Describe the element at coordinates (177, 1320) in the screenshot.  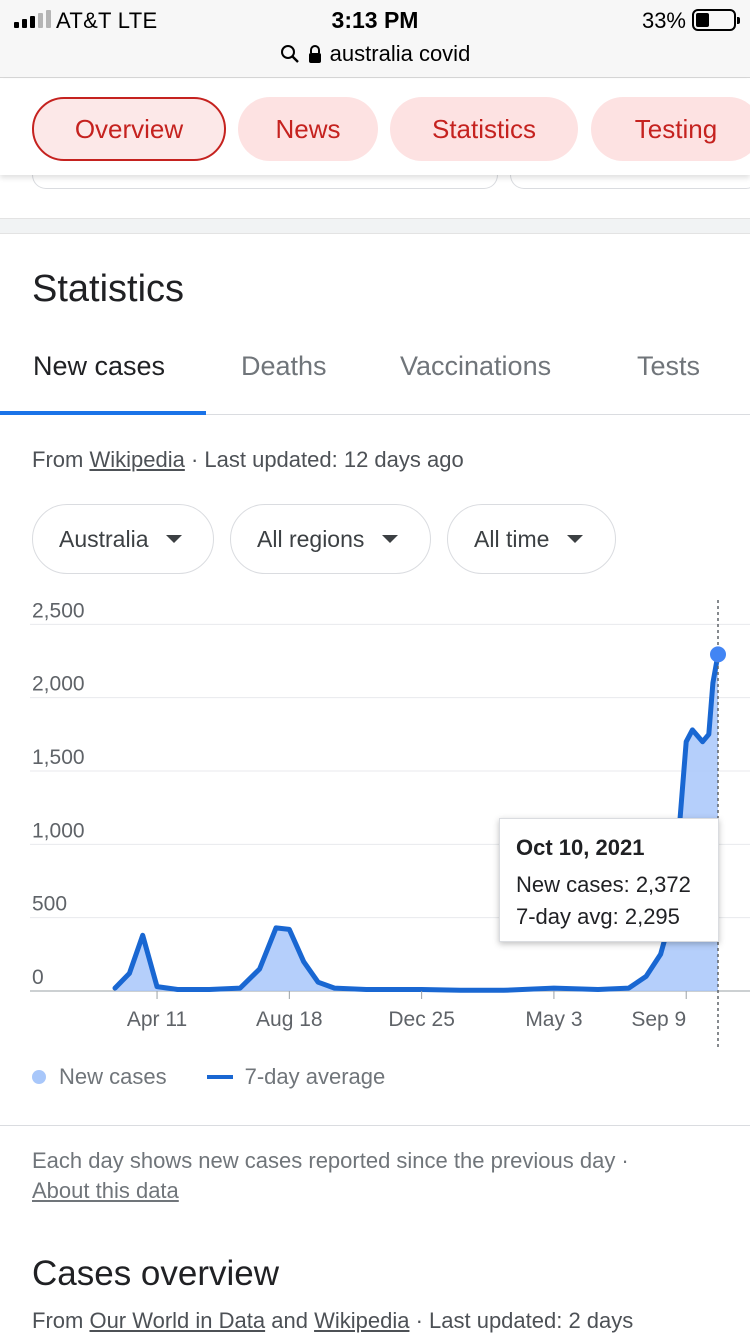
I see `owid-link: Our World in Data` at that location.